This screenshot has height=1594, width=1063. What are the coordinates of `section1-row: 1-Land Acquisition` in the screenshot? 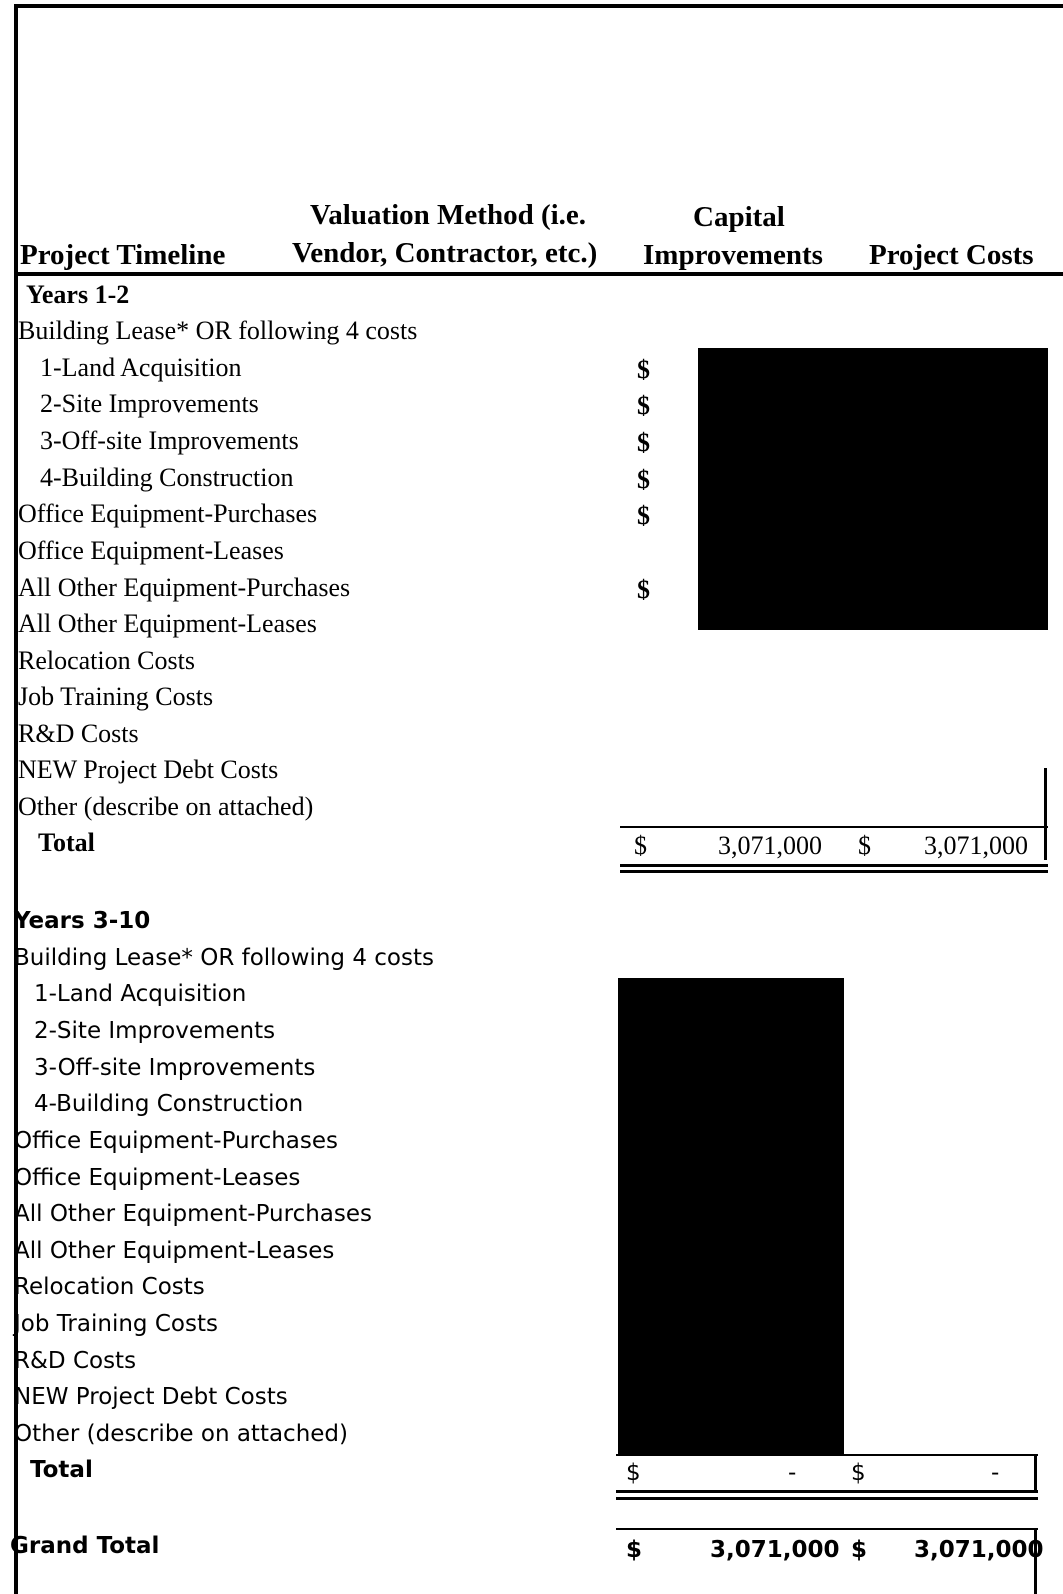 It's located at (141, 367).